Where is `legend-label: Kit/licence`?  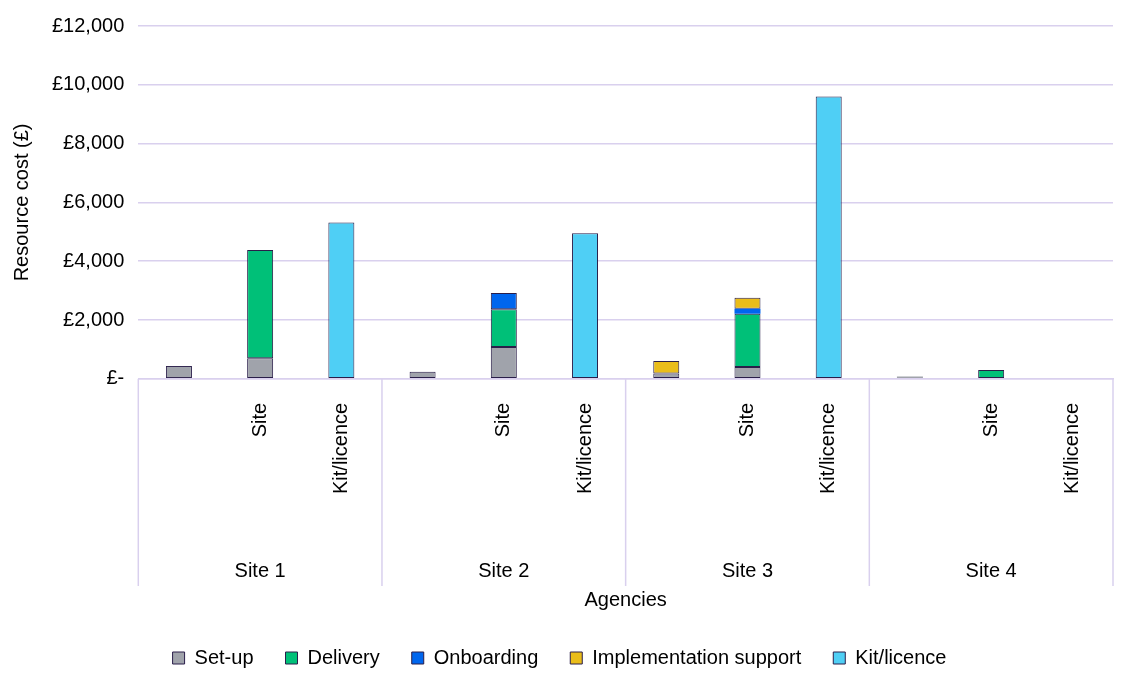
legend-label: Kit/licence is located at coordinates (901, 656).